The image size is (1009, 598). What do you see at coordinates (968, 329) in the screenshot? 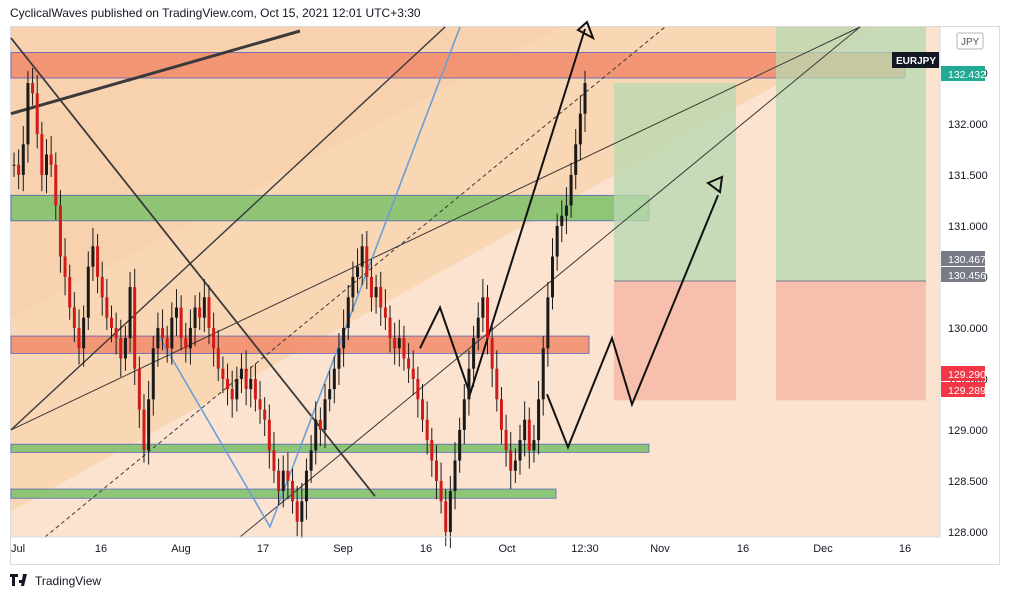
I see `y-tick-label: 130.000` at bounding box center [968, 329].